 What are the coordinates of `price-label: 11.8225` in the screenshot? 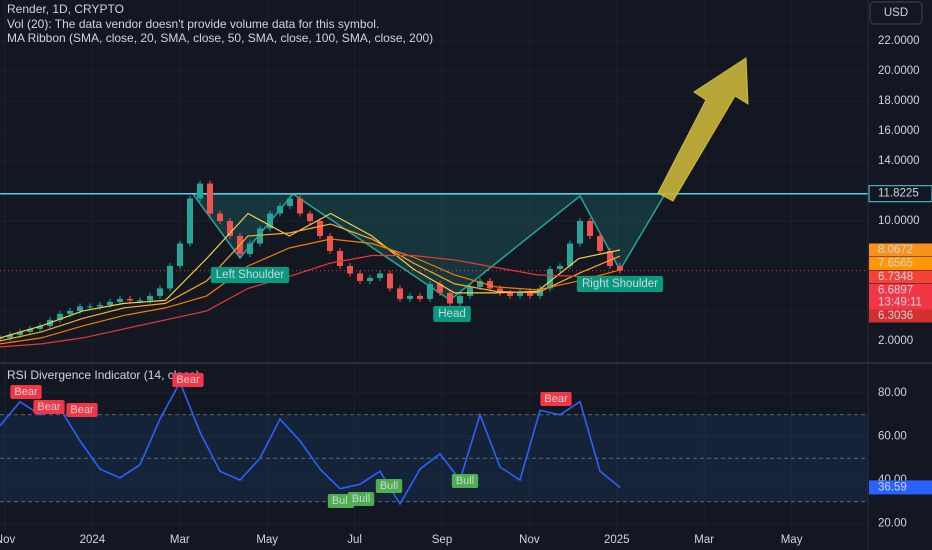 It's located at (898, 194).